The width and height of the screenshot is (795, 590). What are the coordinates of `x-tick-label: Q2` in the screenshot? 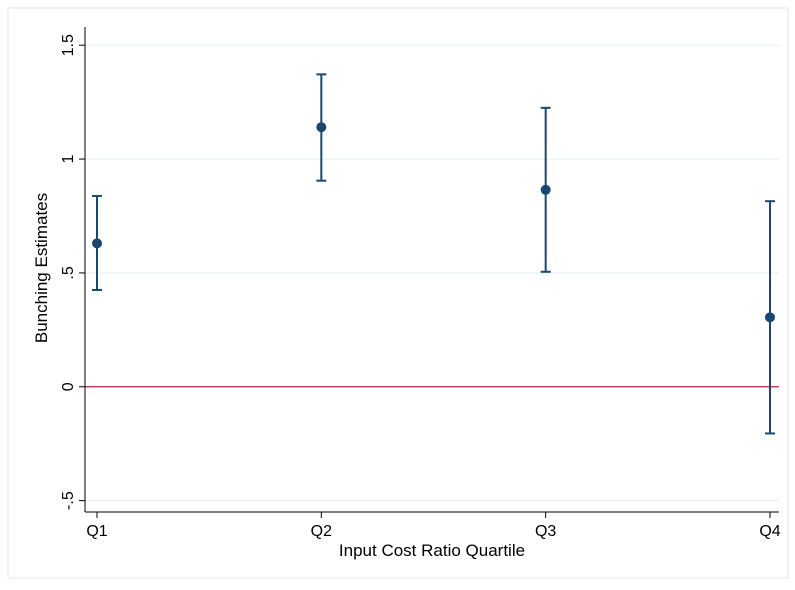 It's located at (321, 531).